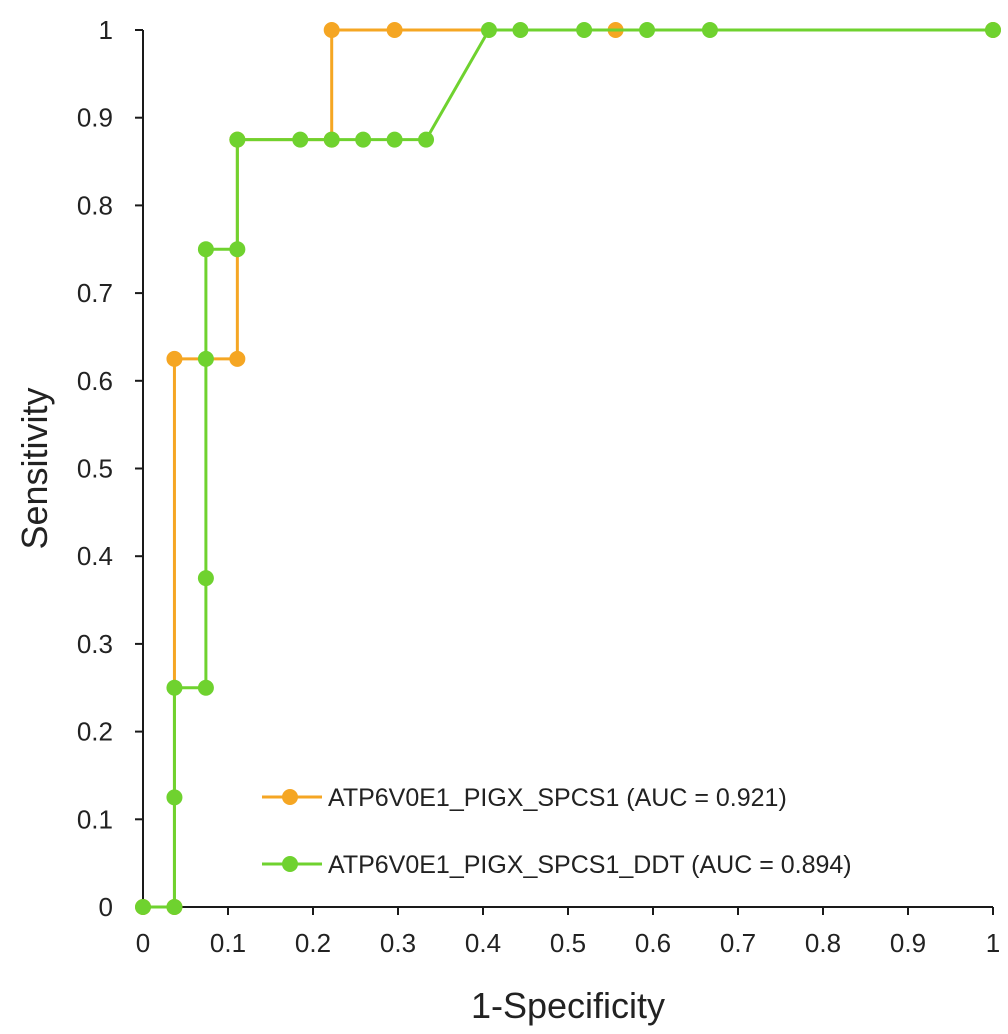 Image resolution: width=1008 pixels, height=1034 pixels. I want to click on y-tick-label: 0.7, so click(95, 293).